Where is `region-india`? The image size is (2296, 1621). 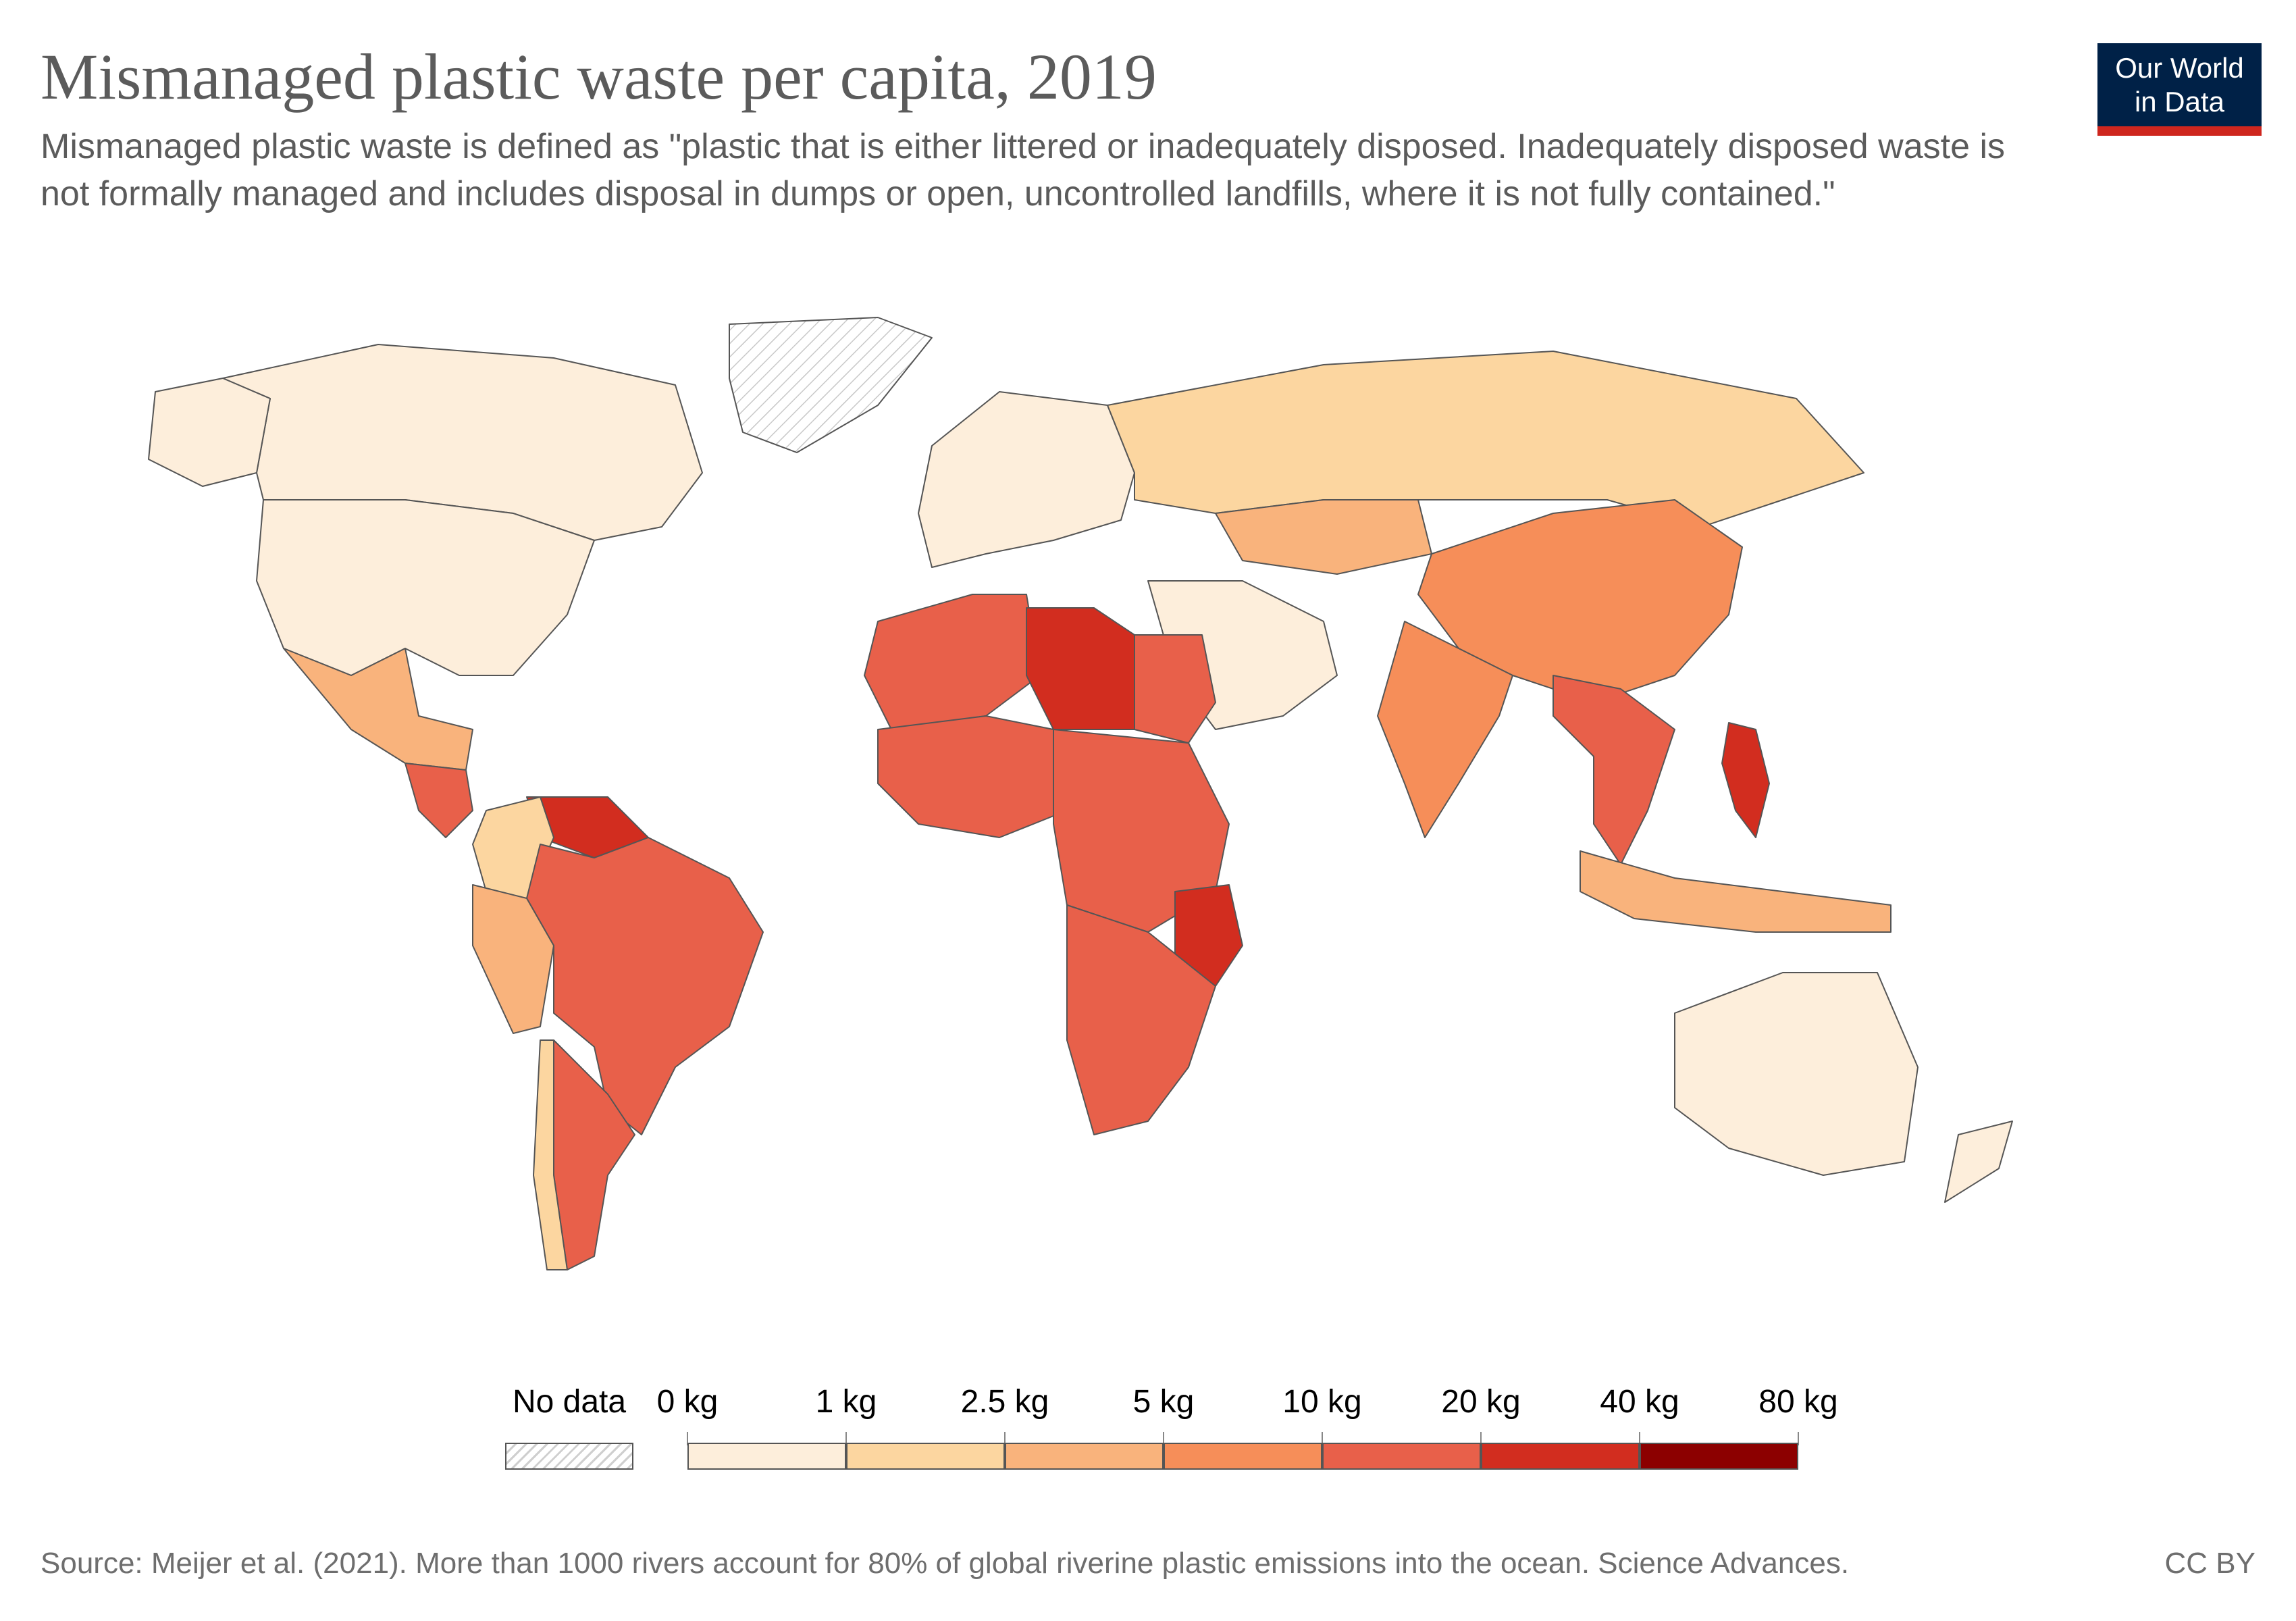 region-india is located at coordinates (1445, 729).